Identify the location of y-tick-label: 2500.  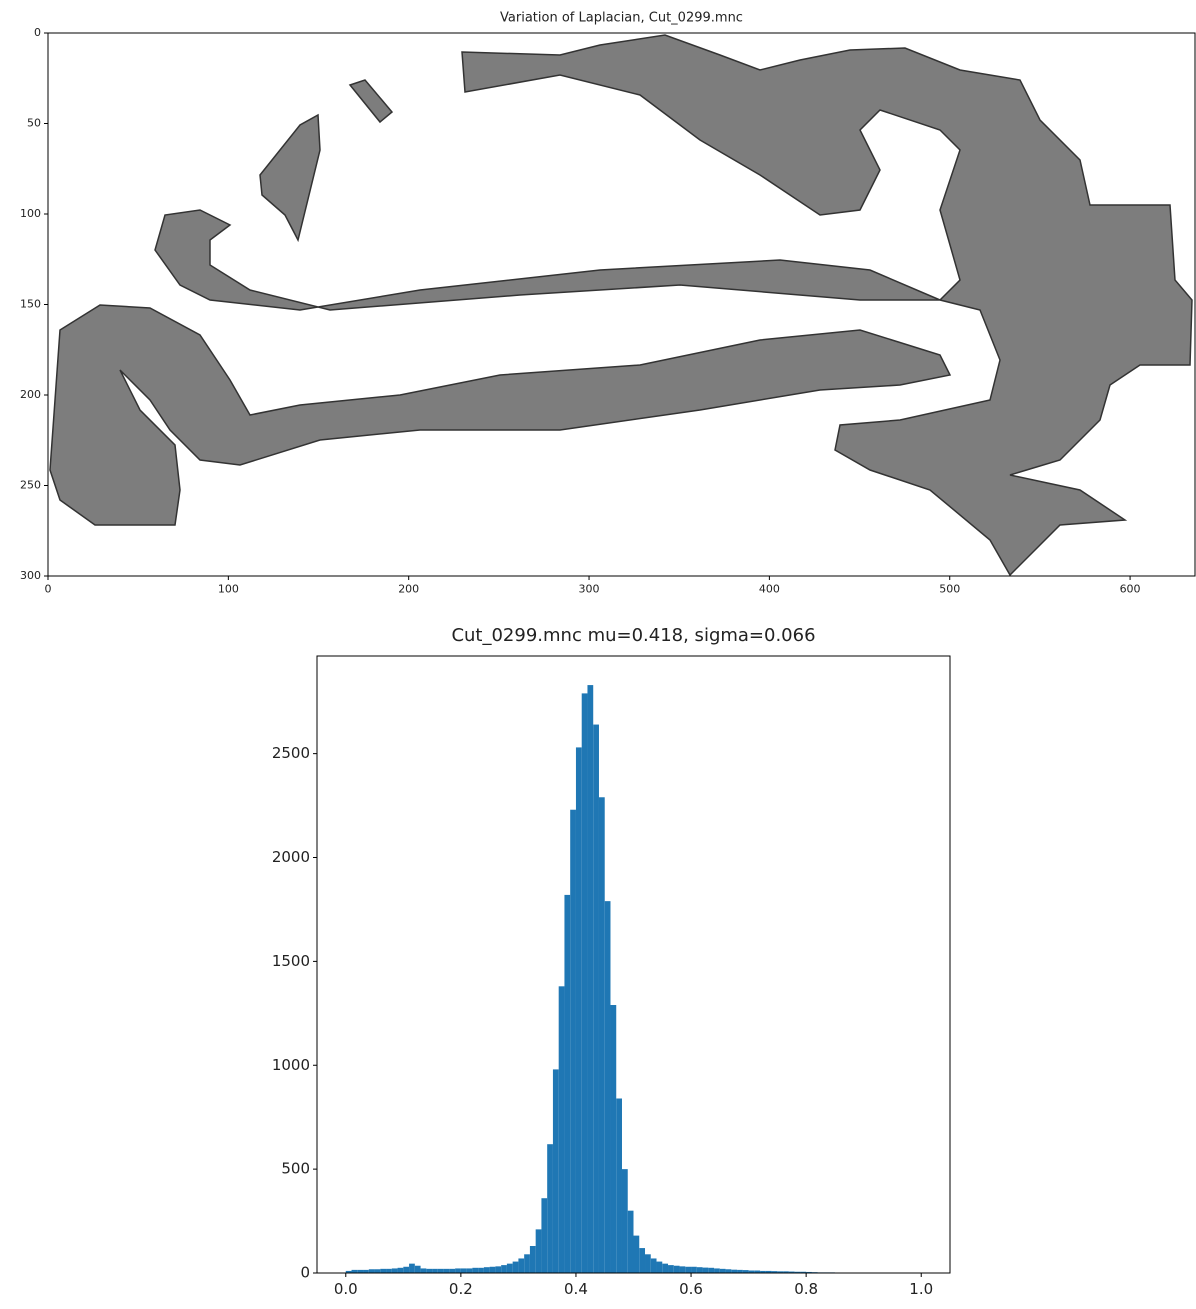
(291, 753).